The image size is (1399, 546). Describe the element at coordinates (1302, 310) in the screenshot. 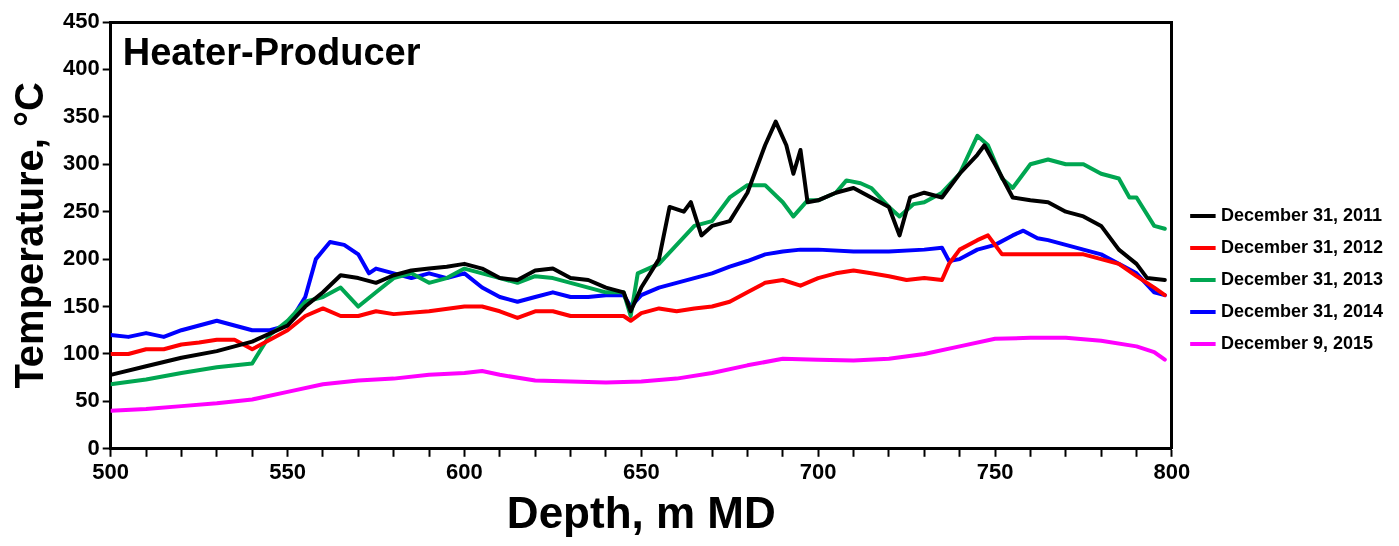

I see `legend-label: December 31, 2014` at that location.